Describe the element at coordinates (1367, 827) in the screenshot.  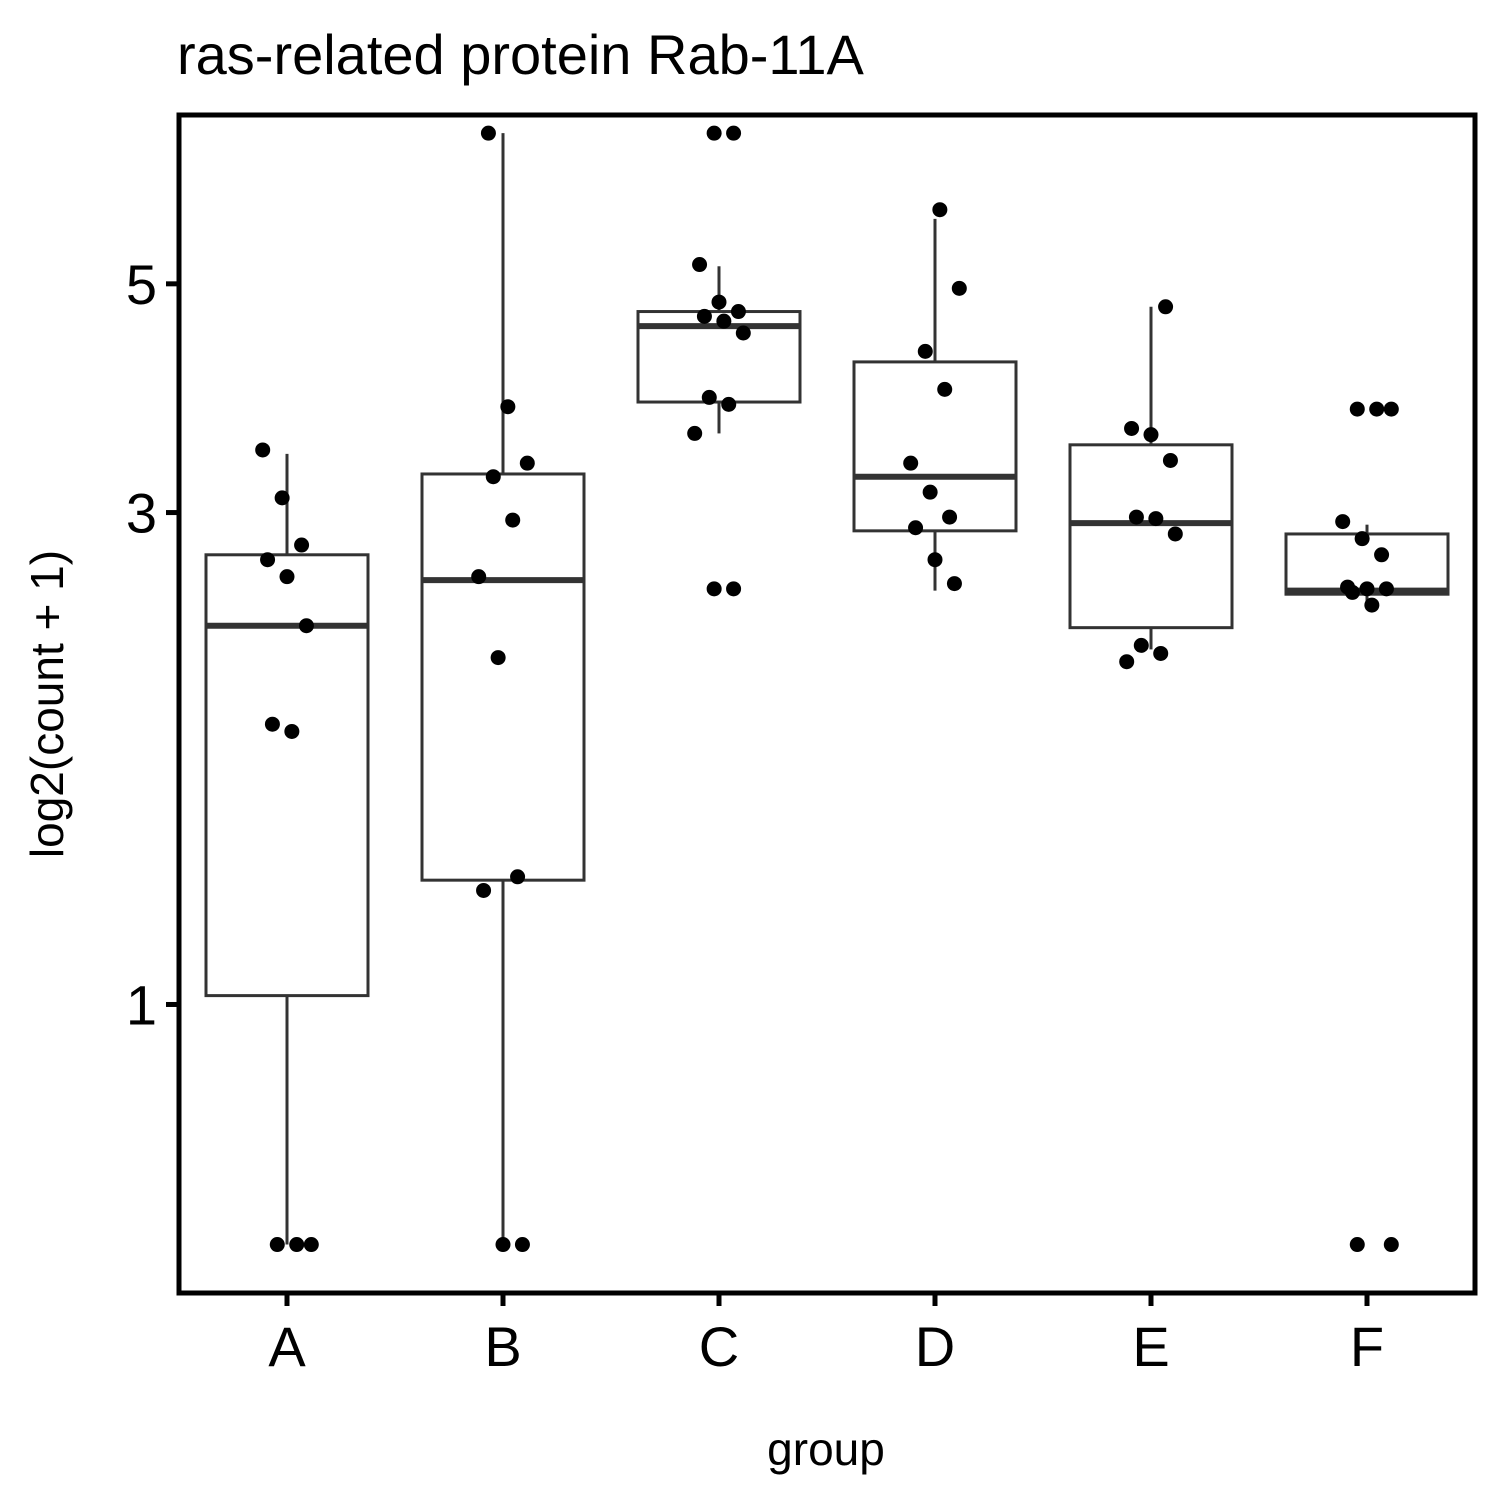
I see `points-group-f` at that location.